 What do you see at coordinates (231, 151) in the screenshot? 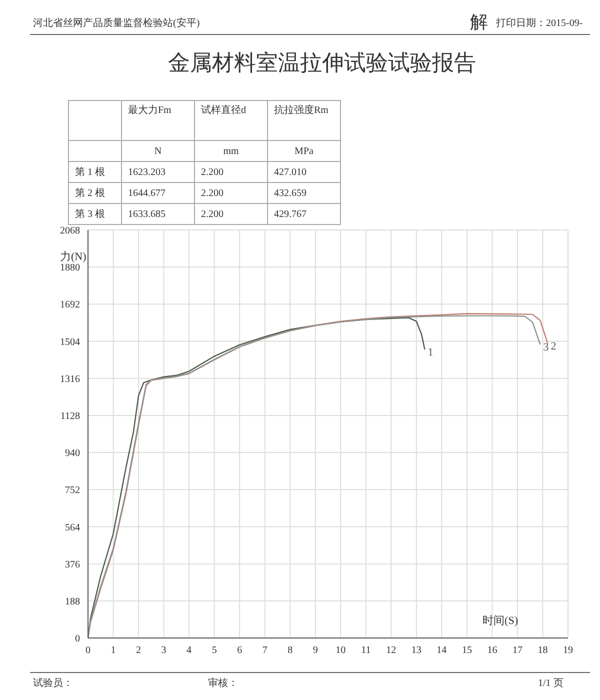
I see `text: mm` at bounding box center [231, 151].